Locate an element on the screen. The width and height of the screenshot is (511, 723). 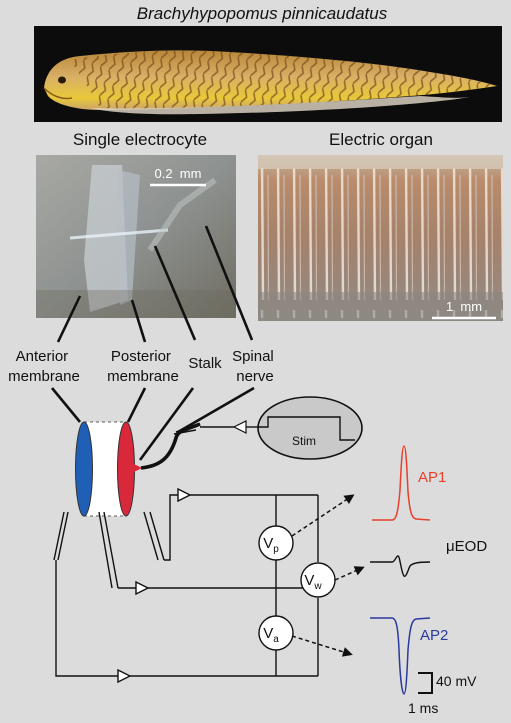
ap2-label: AP2 is located at coordinates (434, 635).